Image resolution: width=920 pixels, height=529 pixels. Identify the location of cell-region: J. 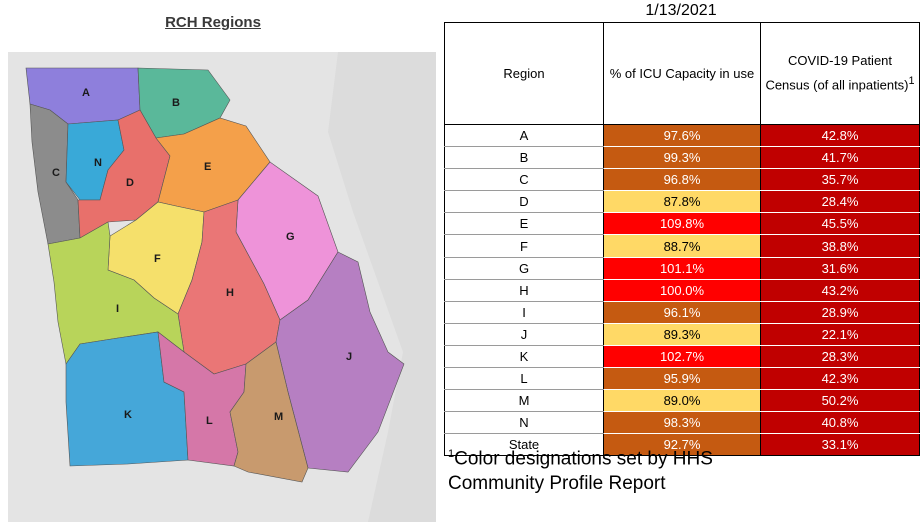
(524, 334).